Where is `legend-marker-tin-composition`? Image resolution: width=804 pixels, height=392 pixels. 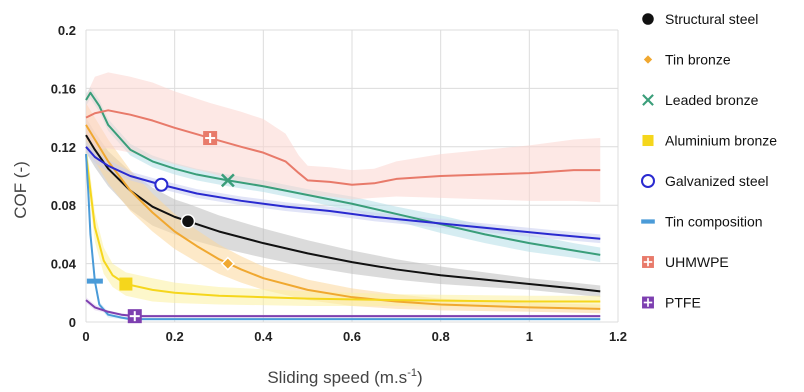 legend-marker-tin-composition is located at coordinates (648, 221).